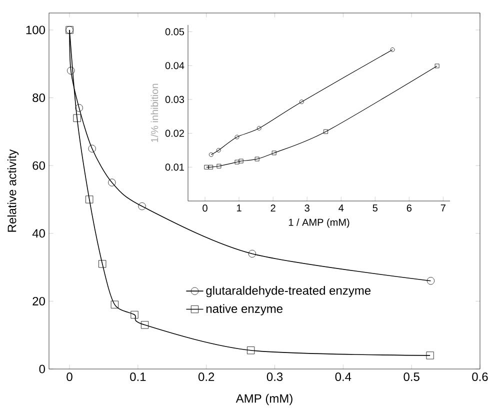  What do you see at coordinates (239, 208) in the screenshot?
I see `x-tick-label: 1` at bounding box center [239, 208].